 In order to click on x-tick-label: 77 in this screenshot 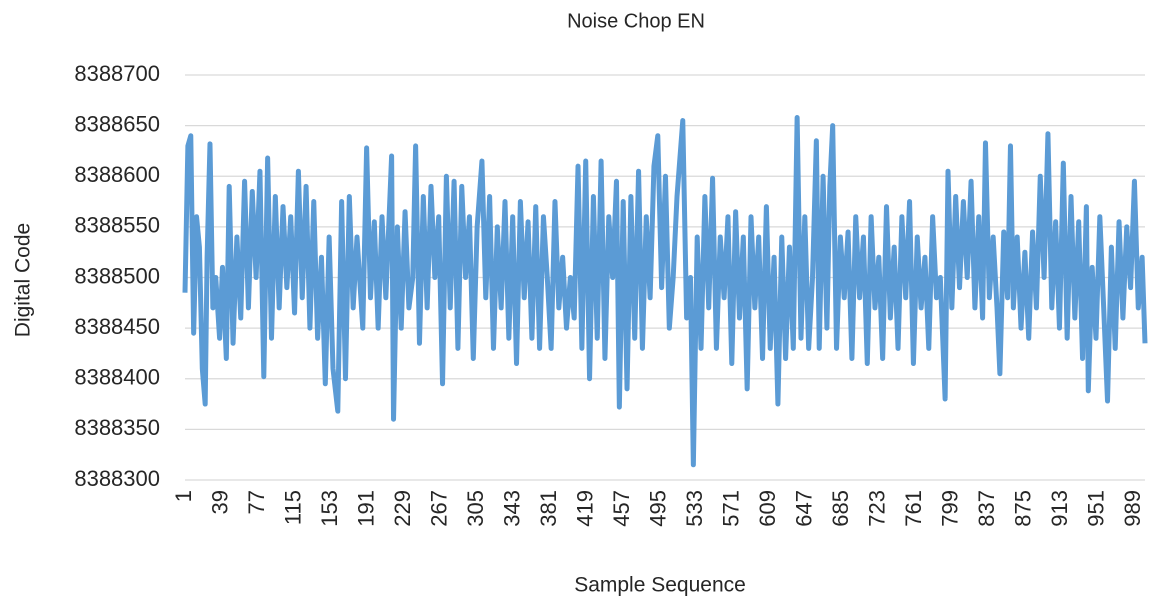, I will do `click(256, 502)`.